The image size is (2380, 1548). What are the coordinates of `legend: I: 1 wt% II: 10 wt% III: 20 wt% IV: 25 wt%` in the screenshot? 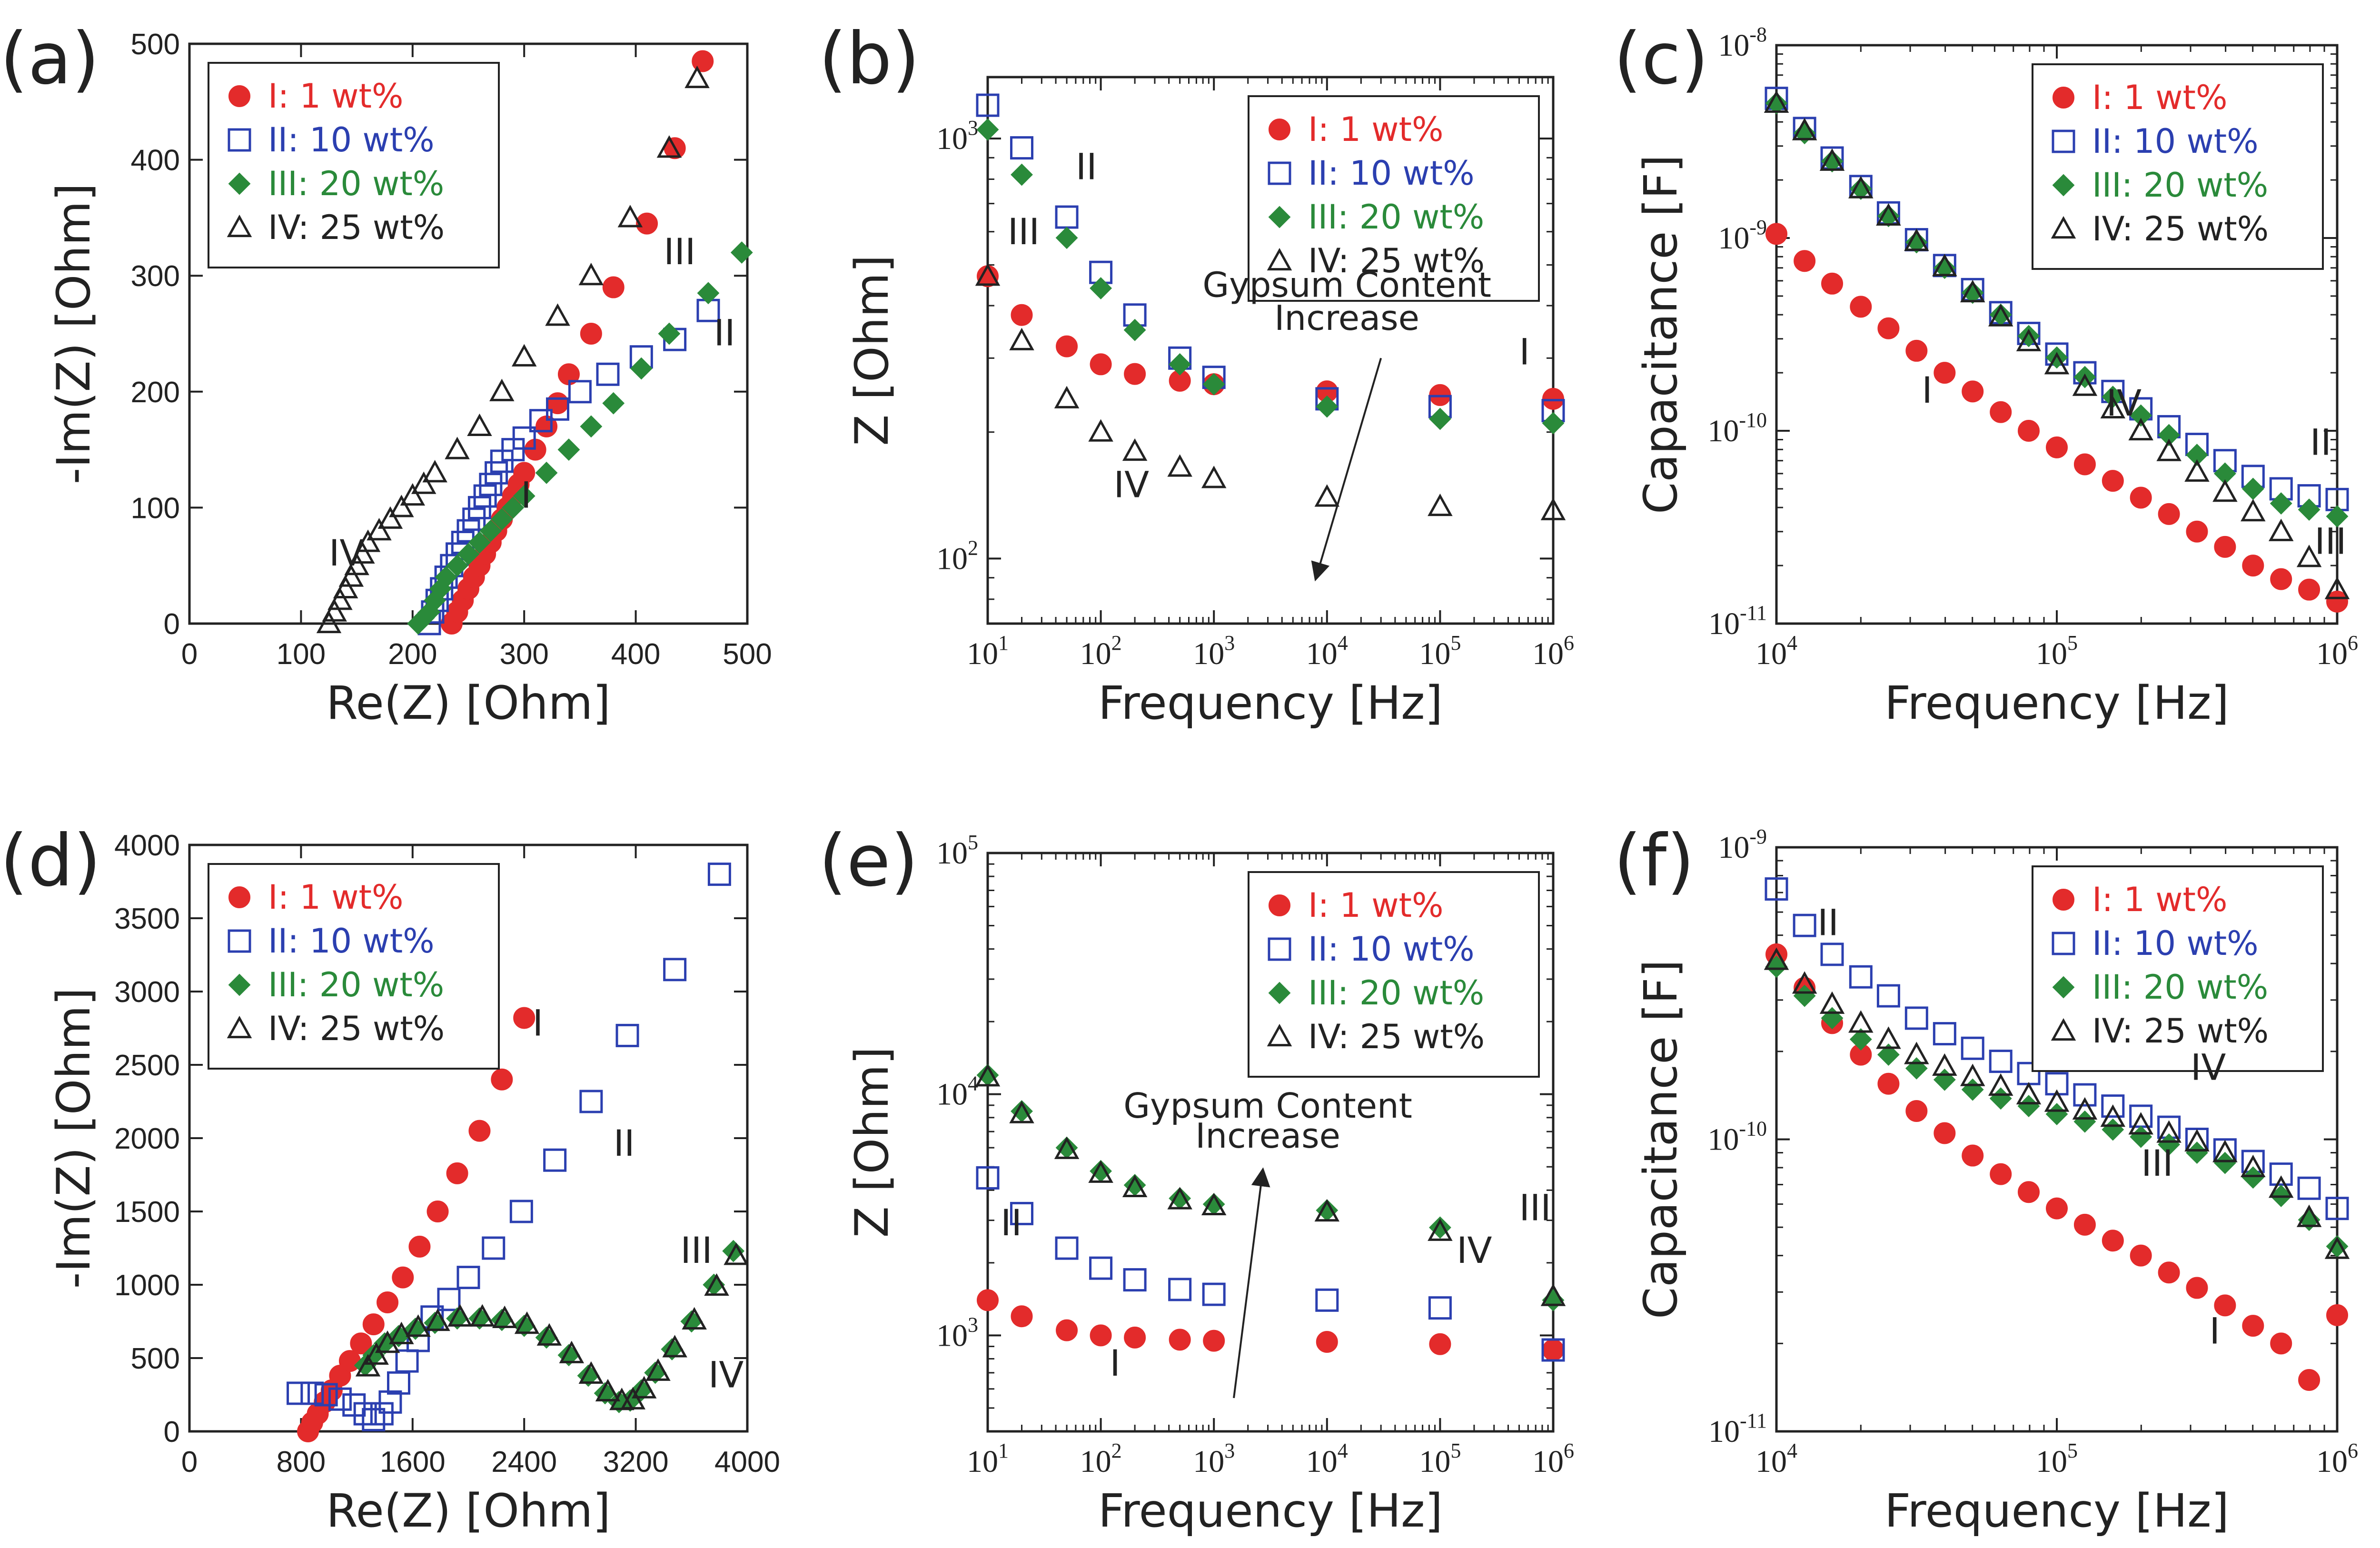 It's located at (2178, 167).